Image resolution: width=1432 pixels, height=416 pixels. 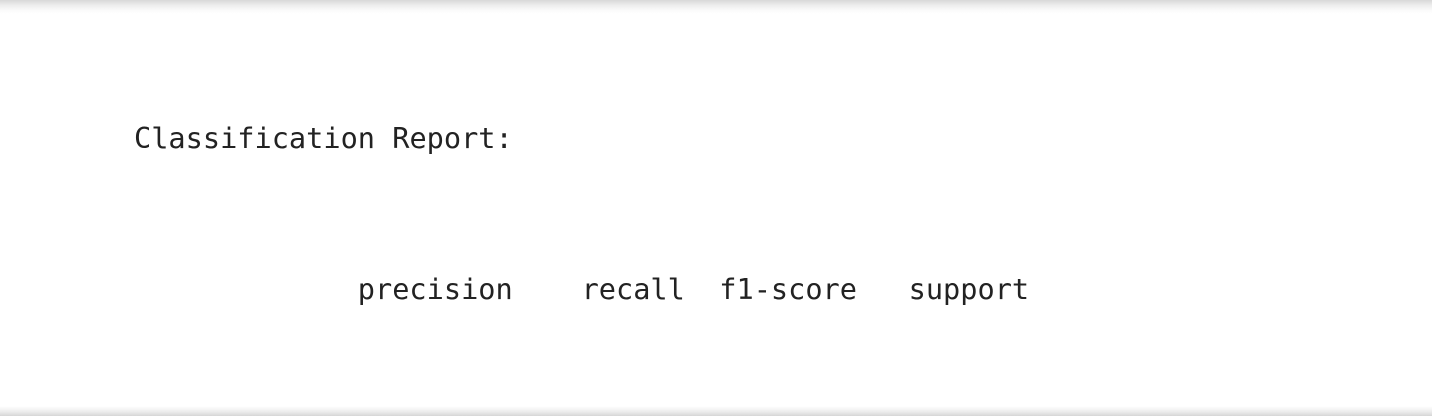 I want to click on bottom-shadow-divider, so click(x=716, y=411).